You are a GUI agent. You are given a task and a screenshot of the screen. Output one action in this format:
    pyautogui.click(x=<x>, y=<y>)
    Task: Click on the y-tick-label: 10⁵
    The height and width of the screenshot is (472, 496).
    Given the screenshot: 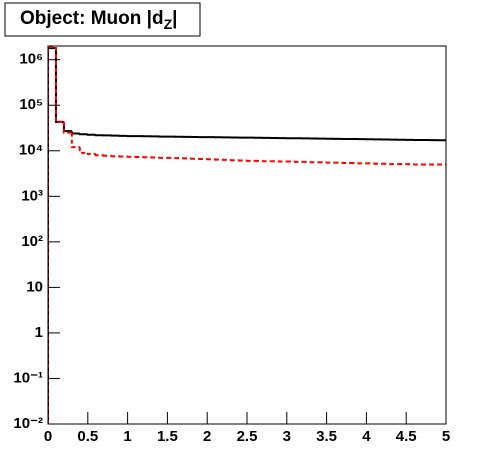 What is the action you would take?
    pyautogui.click(x=31, y=104)
    